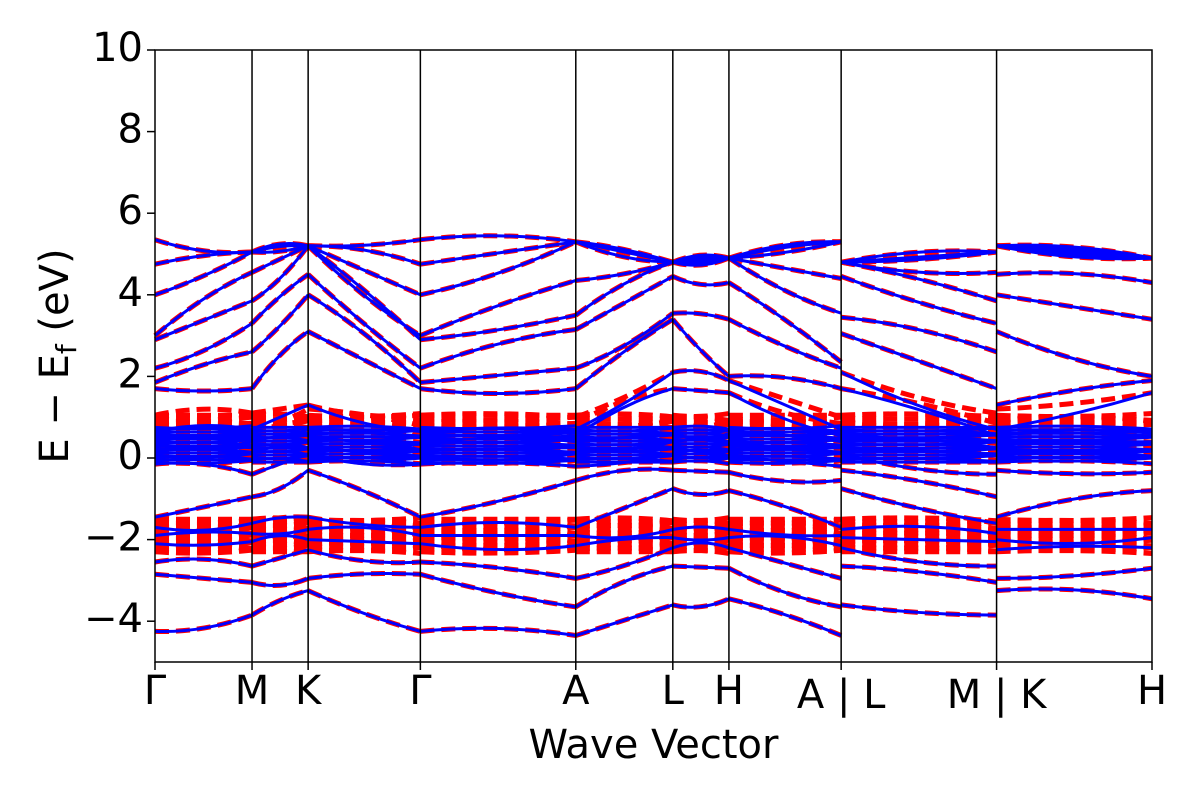  I want to click on y-tick-label: 2, so click(130, 374).